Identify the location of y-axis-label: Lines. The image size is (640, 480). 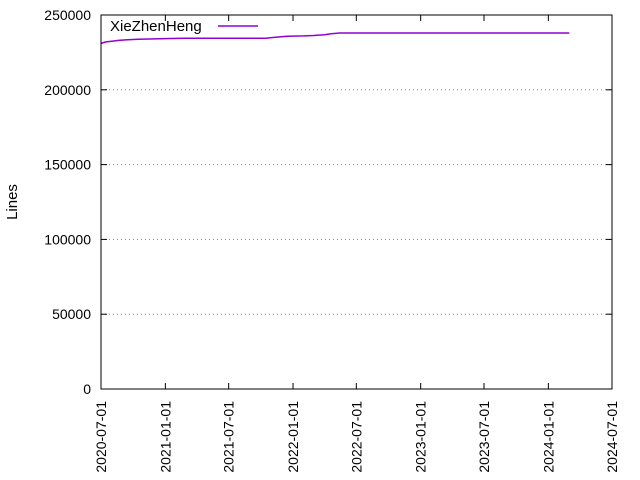
(12, 202).